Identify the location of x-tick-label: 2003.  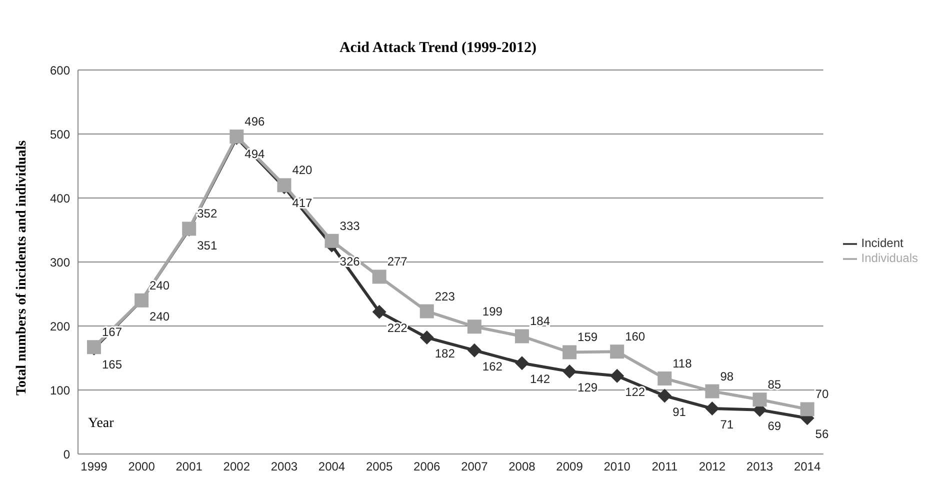
(284, 467).